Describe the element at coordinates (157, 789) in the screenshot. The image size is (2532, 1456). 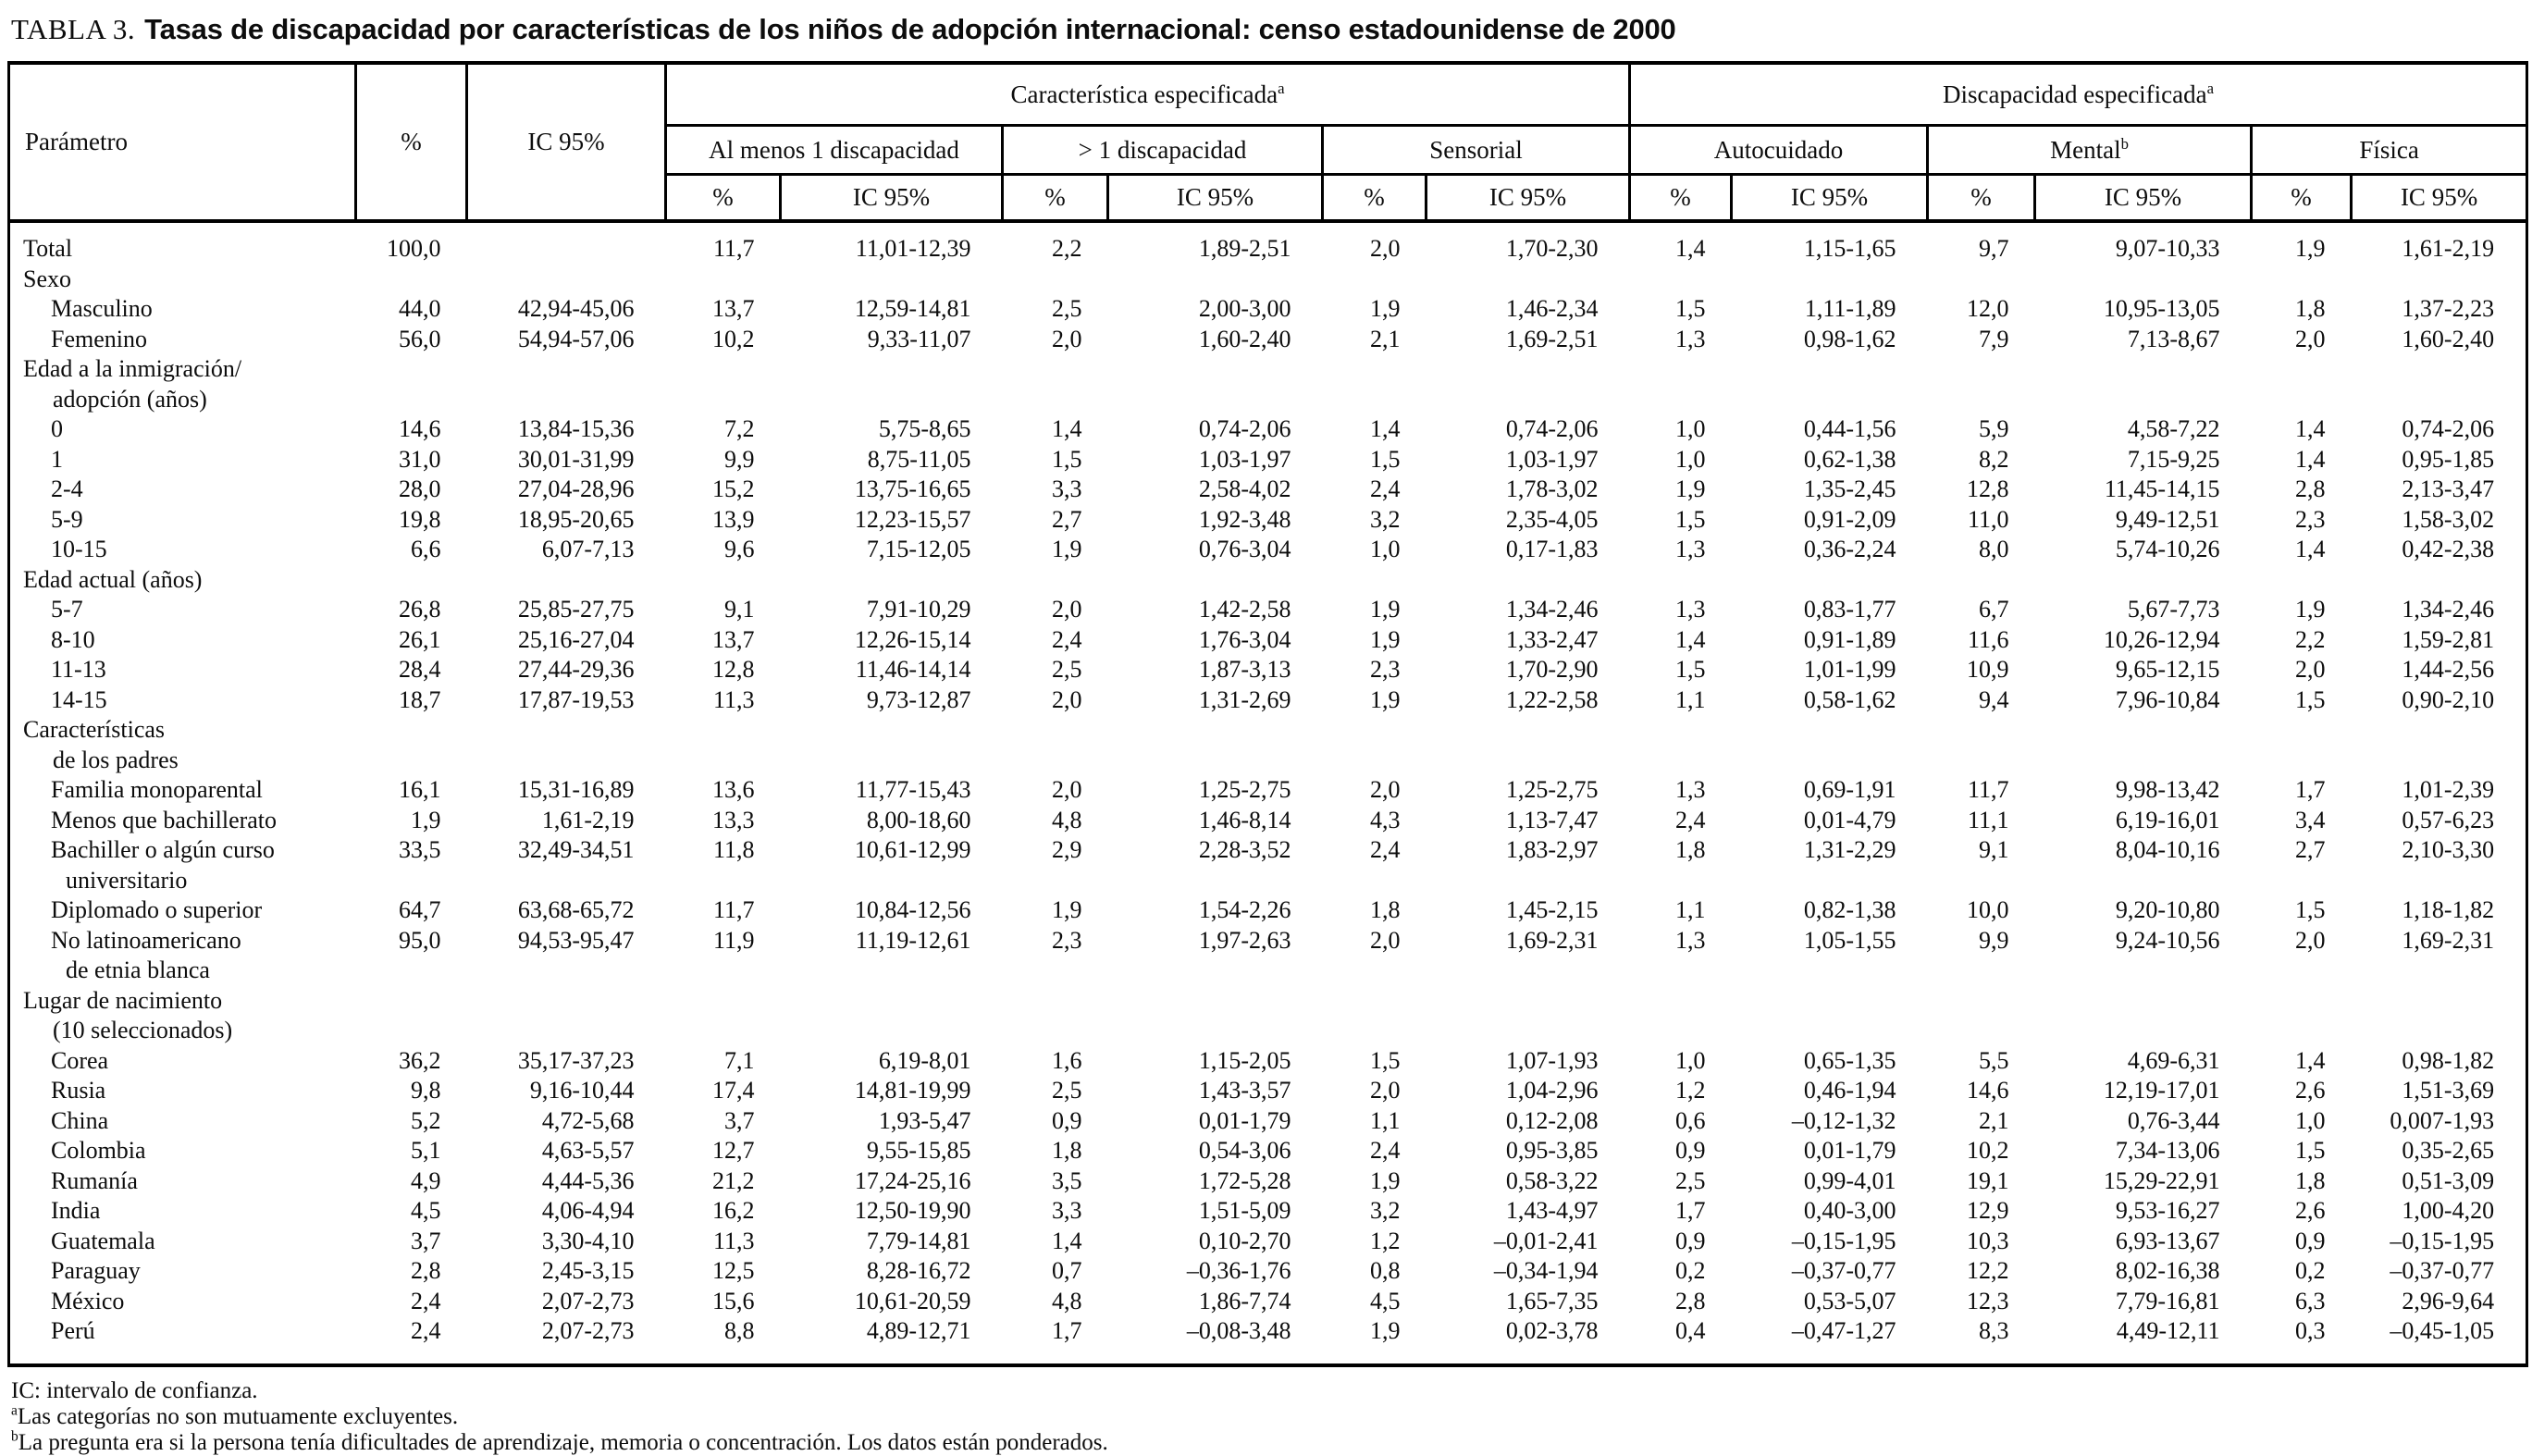
I see `row-label: Familia monoparental` at that location.